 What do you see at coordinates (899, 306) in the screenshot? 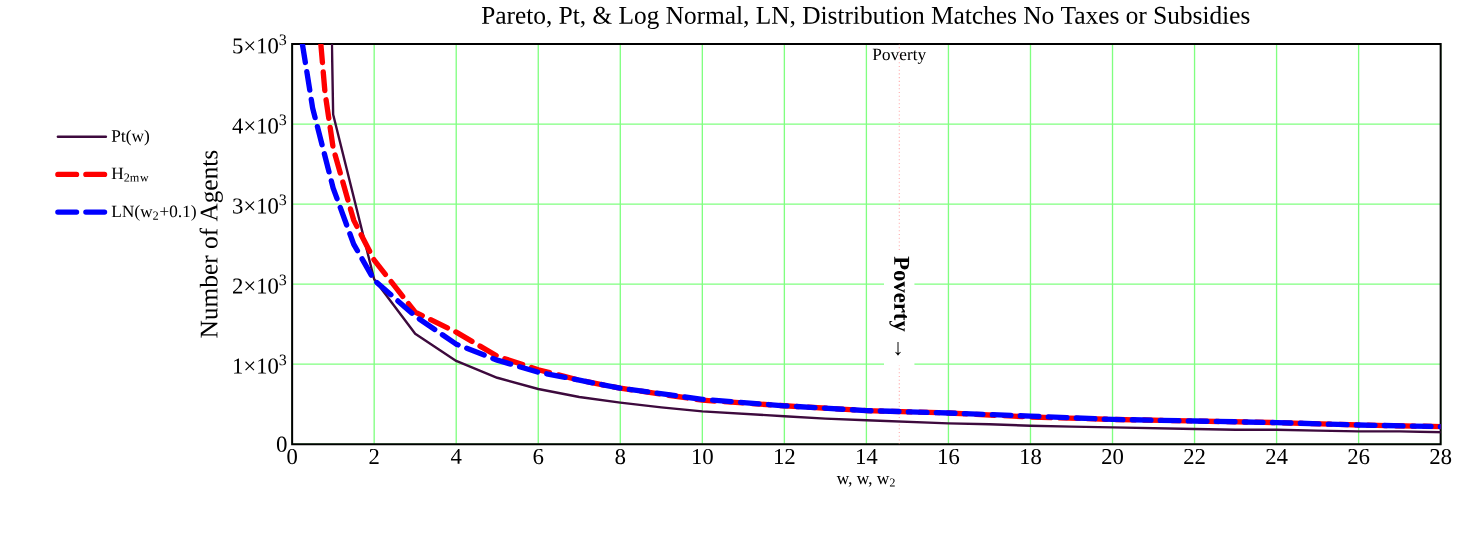
I see `annotation: Poverty →` at bounding box center [899, 306].